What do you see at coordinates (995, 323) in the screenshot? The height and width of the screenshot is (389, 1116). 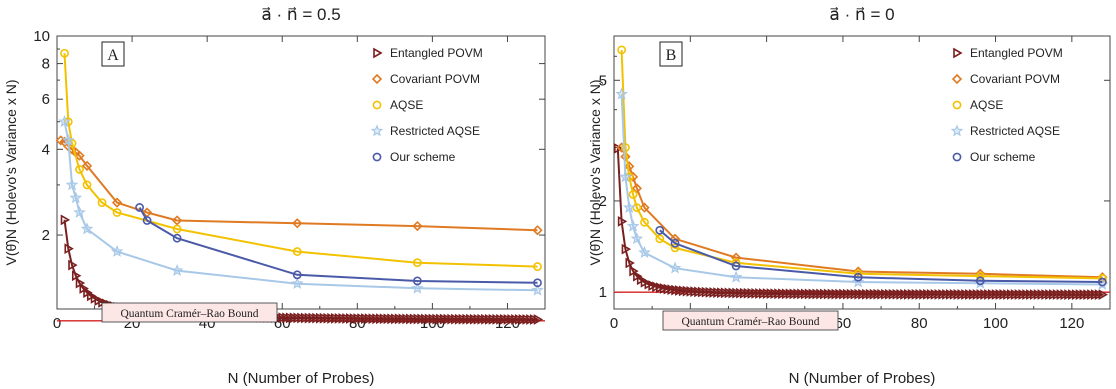 I see `x-tick-label: 100` at bounding box center [995, 323].